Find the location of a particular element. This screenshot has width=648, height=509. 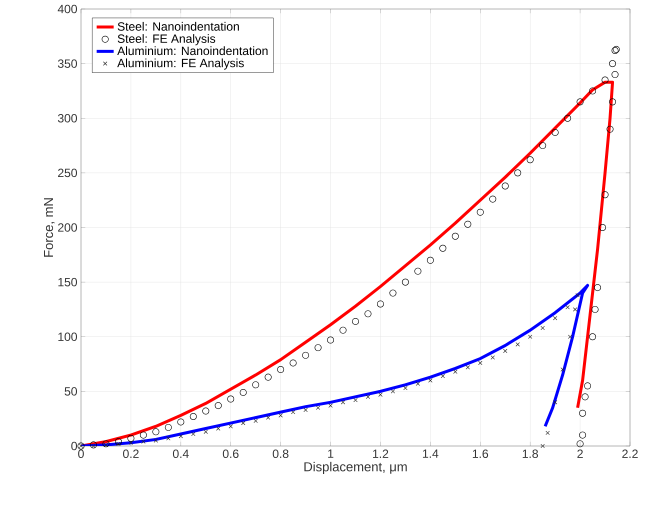

x-tick-label: 0 is located at coordinates (81, 454).